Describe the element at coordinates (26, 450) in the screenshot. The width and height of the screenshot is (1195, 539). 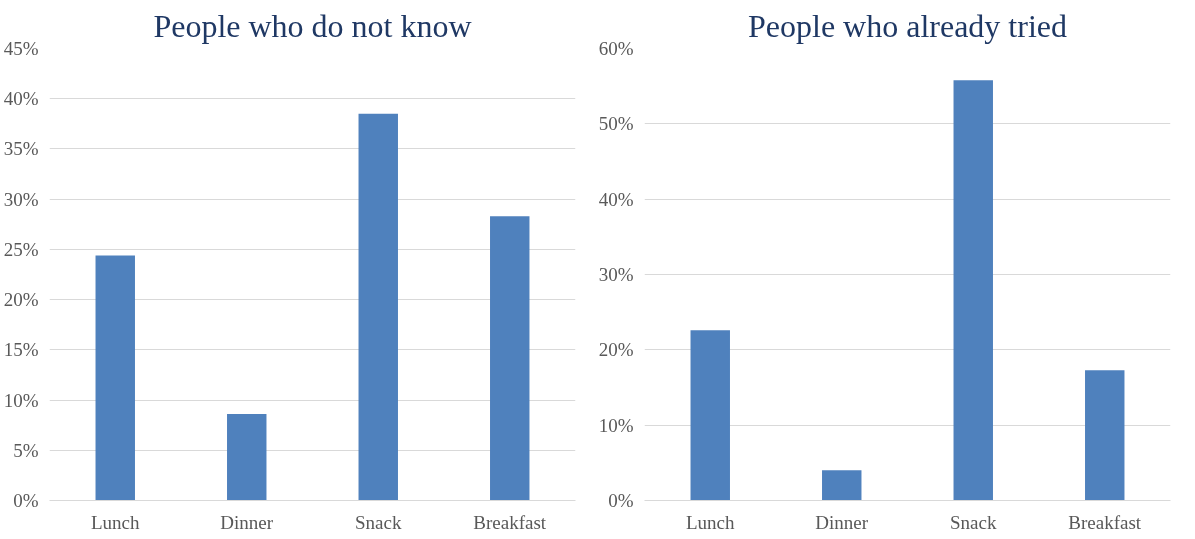
I see `y-tick-label: 5%` at that location.